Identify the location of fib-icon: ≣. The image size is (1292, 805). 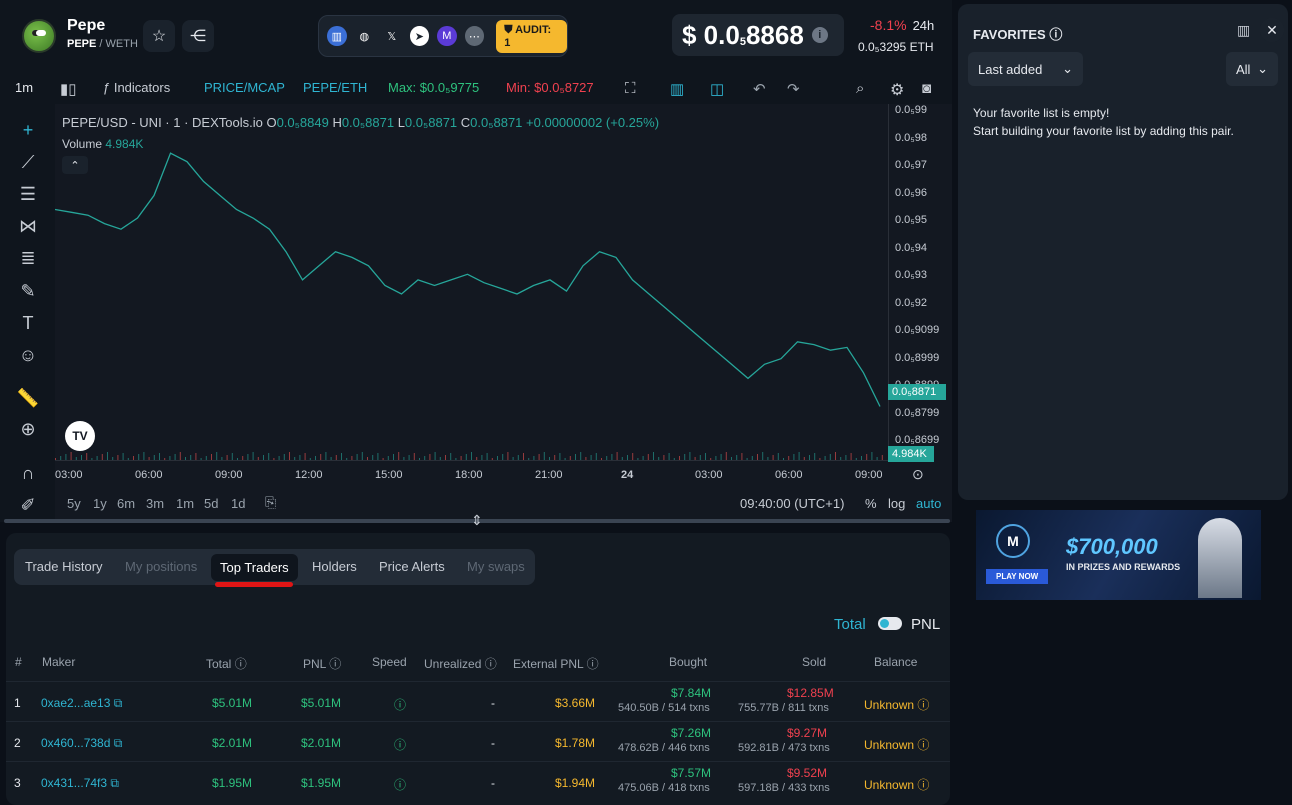
(28, 257).